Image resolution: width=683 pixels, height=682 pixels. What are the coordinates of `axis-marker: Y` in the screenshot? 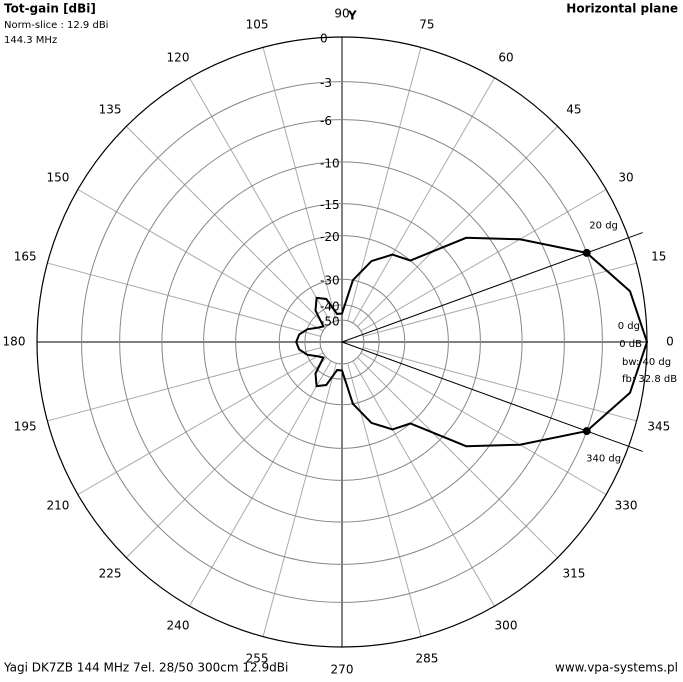 It's located at (352, 16).